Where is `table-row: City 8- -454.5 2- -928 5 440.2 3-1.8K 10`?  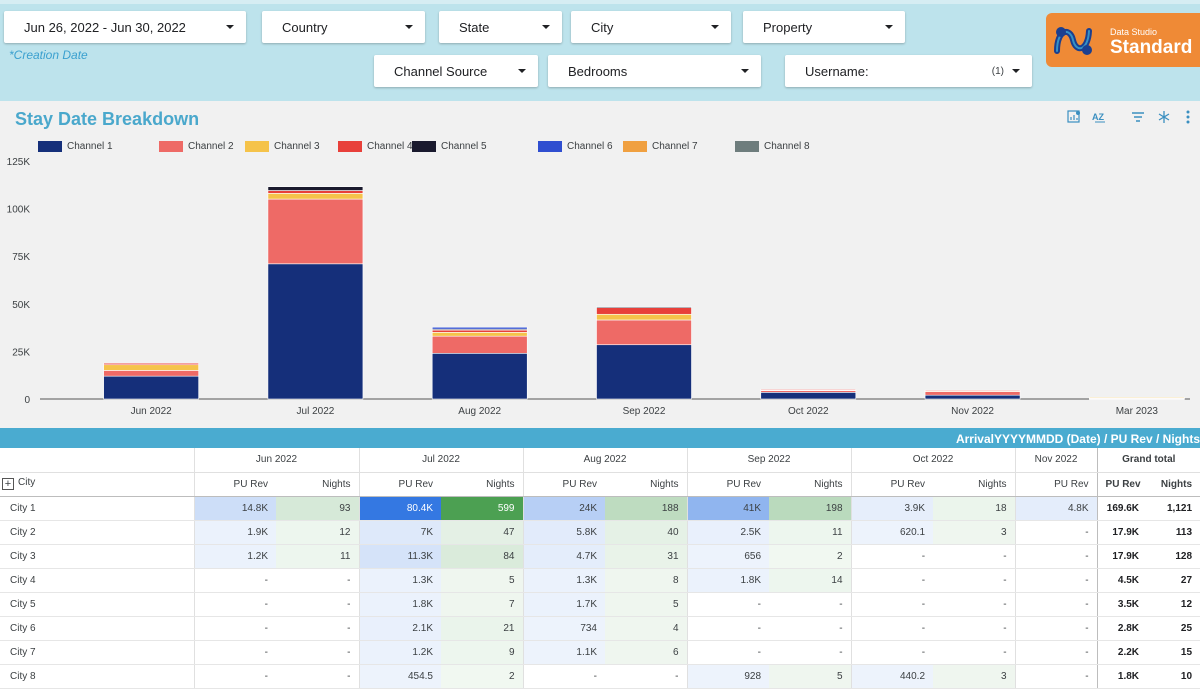 table-row: City 8- -454.5 2- -928 5 440.2 3-1.8K 10 is located at coordinates (600, 676).